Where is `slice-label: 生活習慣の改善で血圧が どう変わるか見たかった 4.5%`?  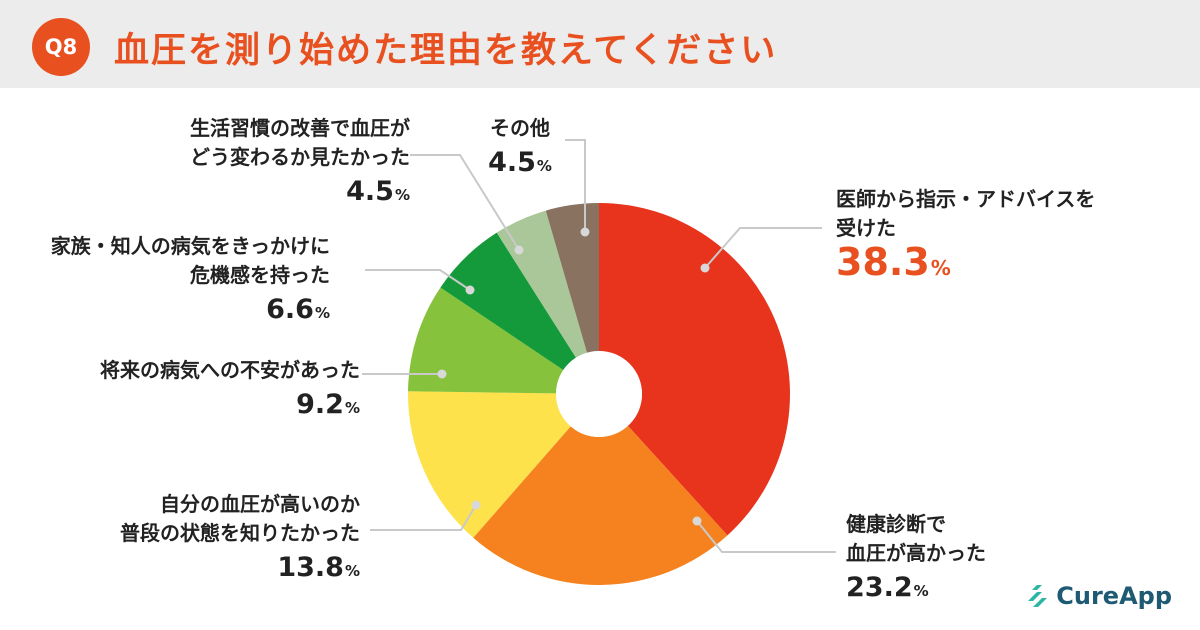
slice-label: 生活習慣の改善で血圧が どう変わるか見たかった 4.5% is located at coordinates (300, 162).